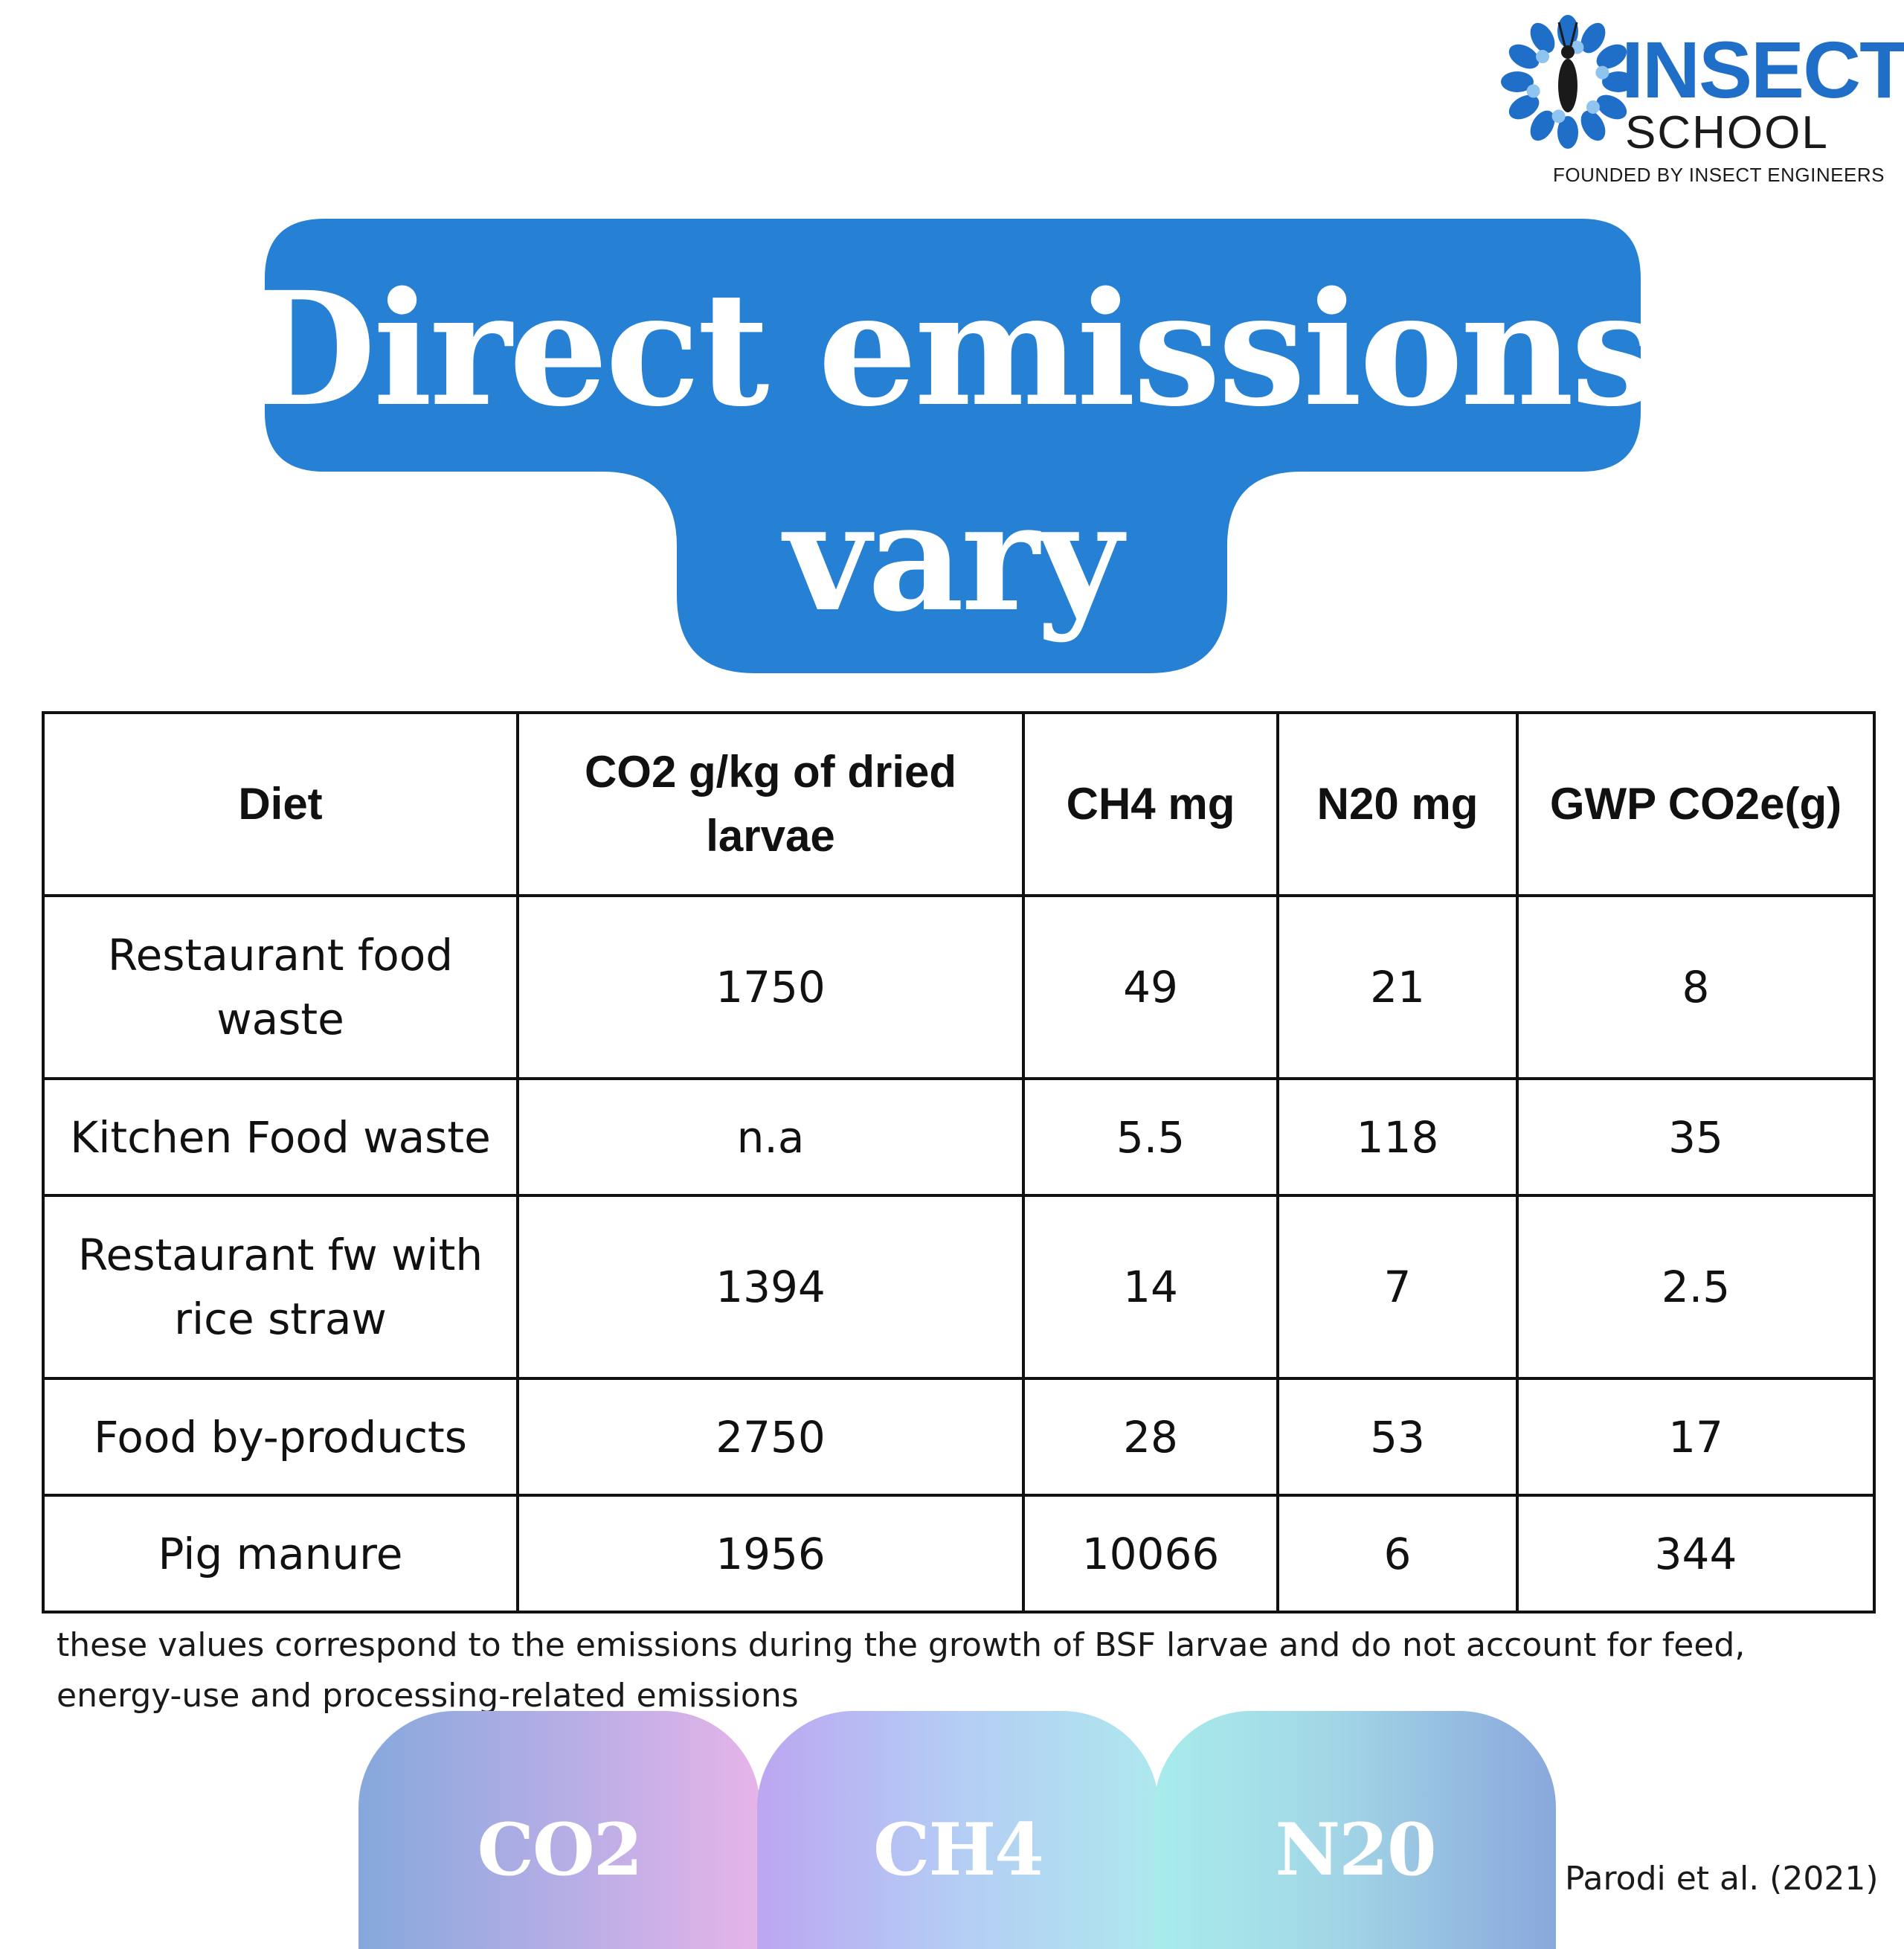 This screenshot has width=1904, height=1949. I want to click on gas-pill-ch4: CH4, so click(958, 1830).